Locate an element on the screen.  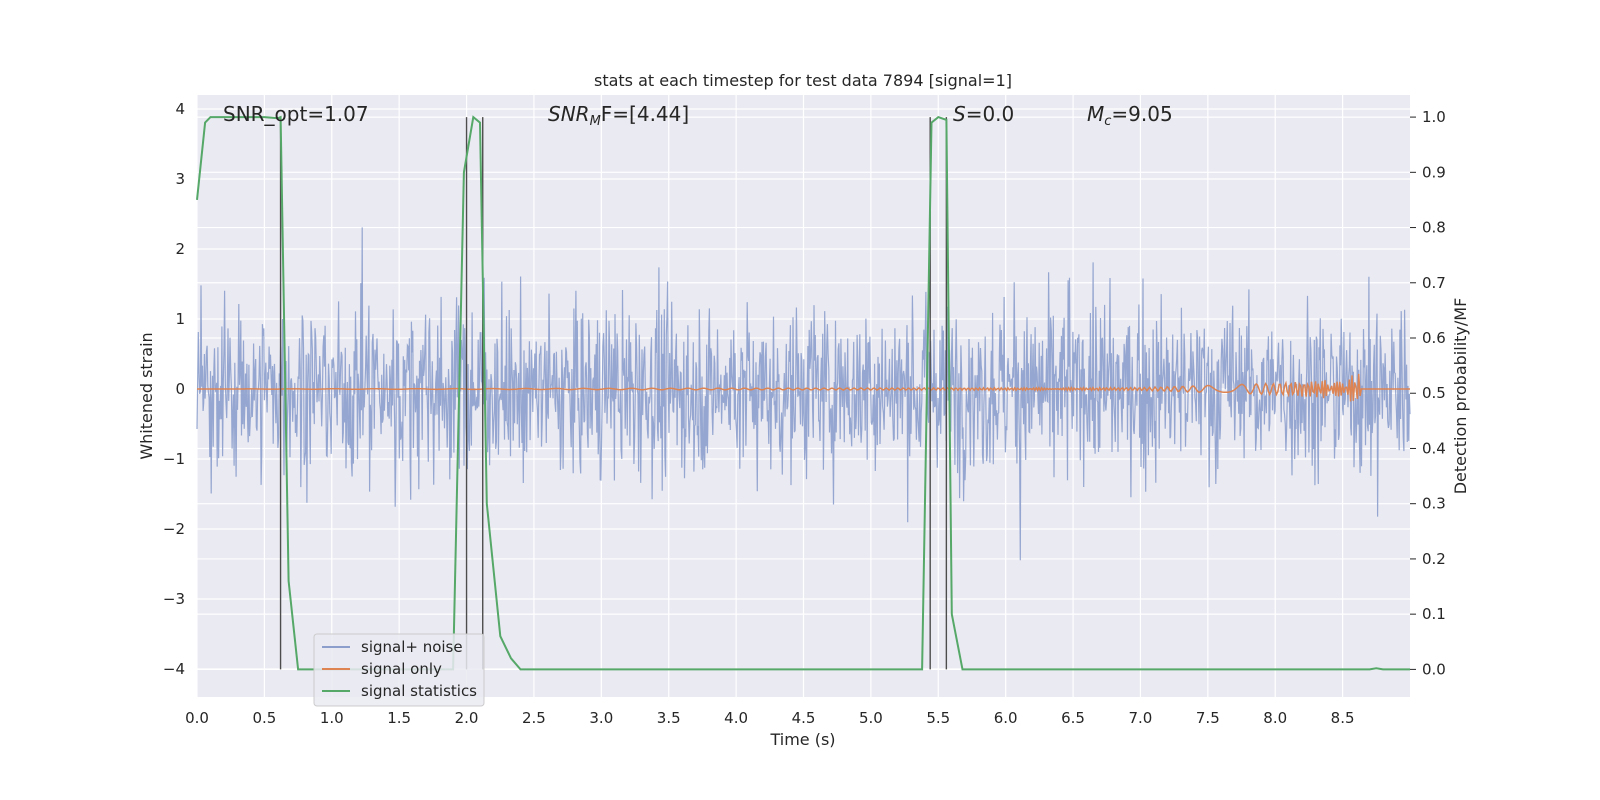
x-axis-label: Time (s) is located at coordinates (802, 739).